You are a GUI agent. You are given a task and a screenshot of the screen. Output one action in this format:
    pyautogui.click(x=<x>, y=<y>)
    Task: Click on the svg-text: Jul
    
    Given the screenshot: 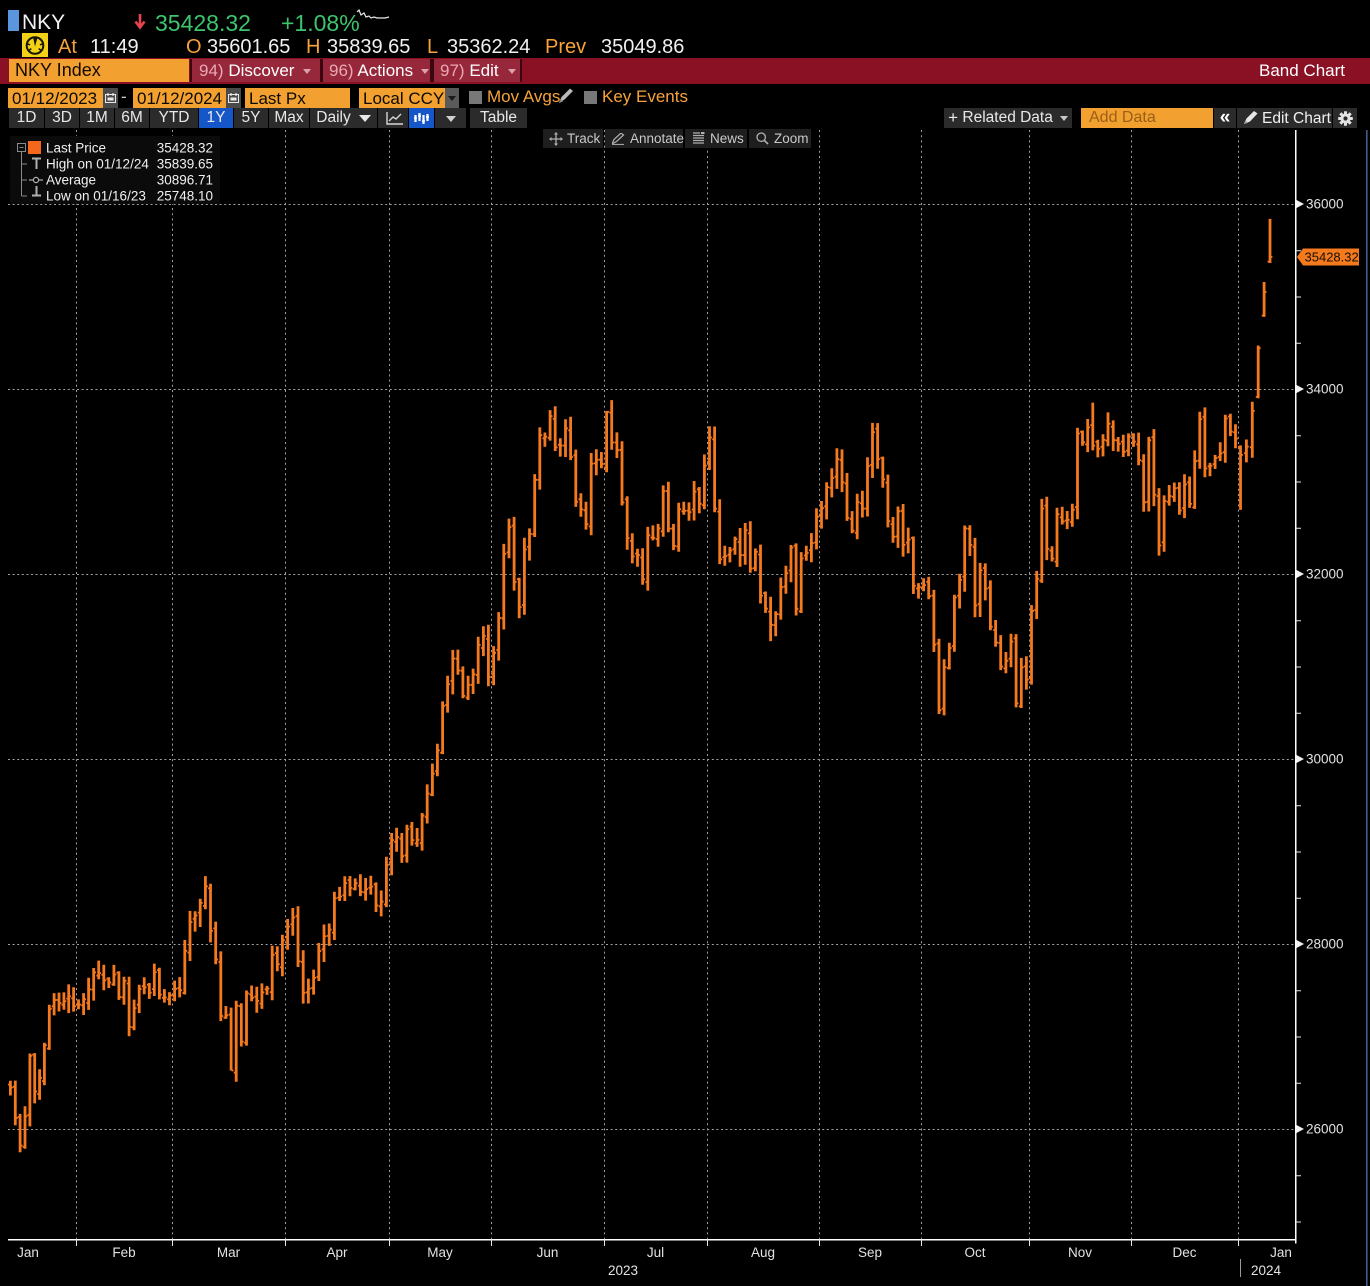 What is the action you would take?
    pyautogui.click(x=655, y=1252)
    